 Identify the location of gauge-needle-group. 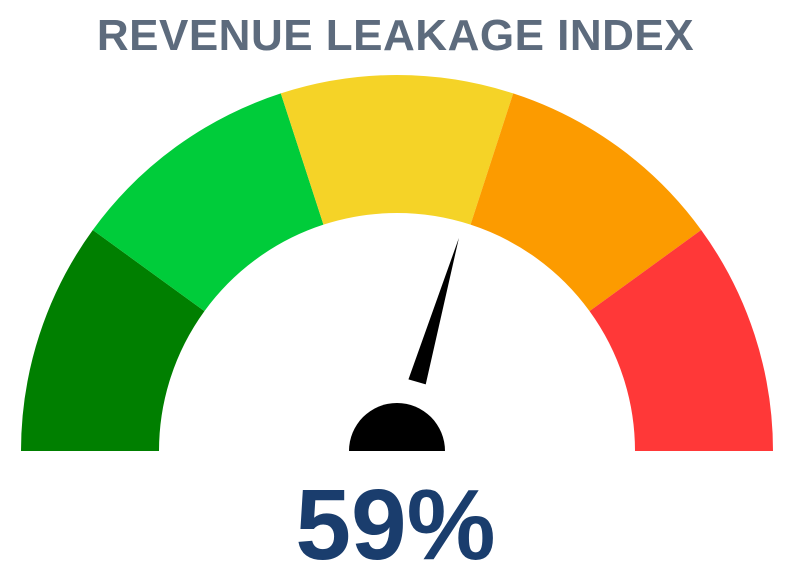
(404, 344).